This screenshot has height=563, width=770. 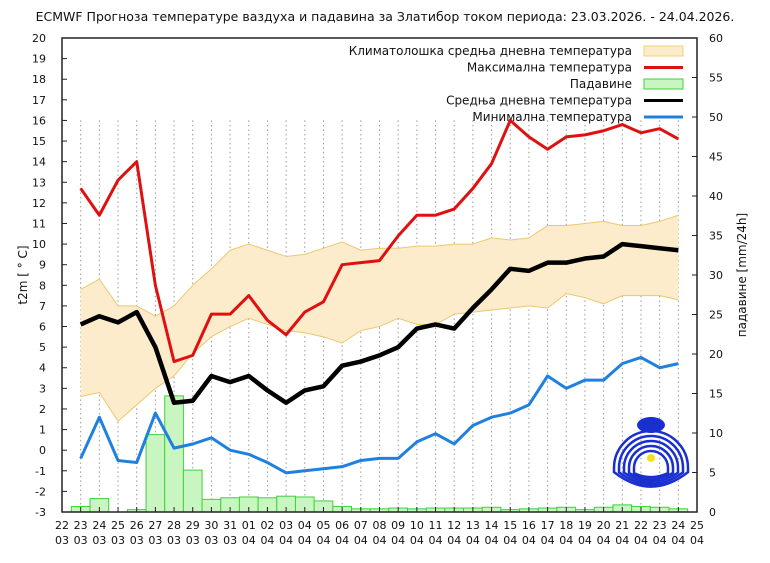 What do you see at coordinates (716, 38) in the screenshot?
I see `y2-tick-label: 60` at bounding box center [716, 38].